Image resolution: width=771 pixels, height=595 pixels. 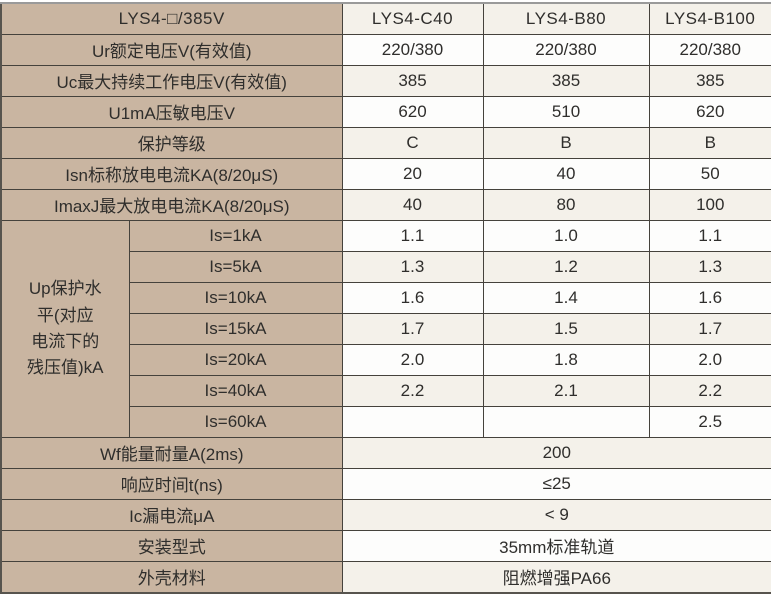 I want to click on table-row: 响应时间t(ns) ≤25, so click(x=385, y=483).